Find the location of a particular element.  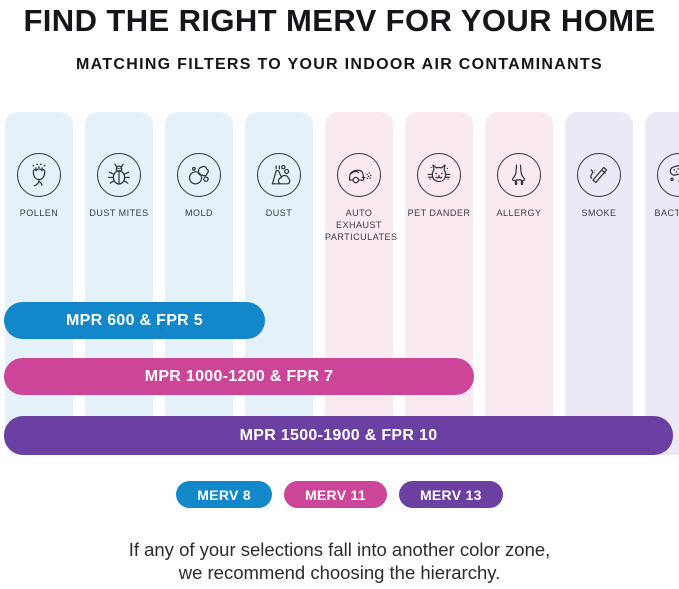

auto-exhaust-icon is located at coordinates (359, 175).